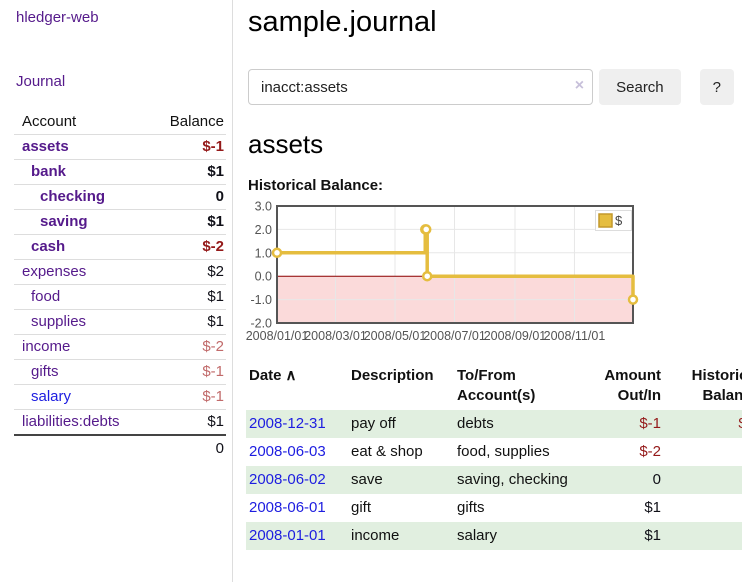 This screenshot has width=742, height=582. I want to click on account-row: checking 0, so click(120, 197).